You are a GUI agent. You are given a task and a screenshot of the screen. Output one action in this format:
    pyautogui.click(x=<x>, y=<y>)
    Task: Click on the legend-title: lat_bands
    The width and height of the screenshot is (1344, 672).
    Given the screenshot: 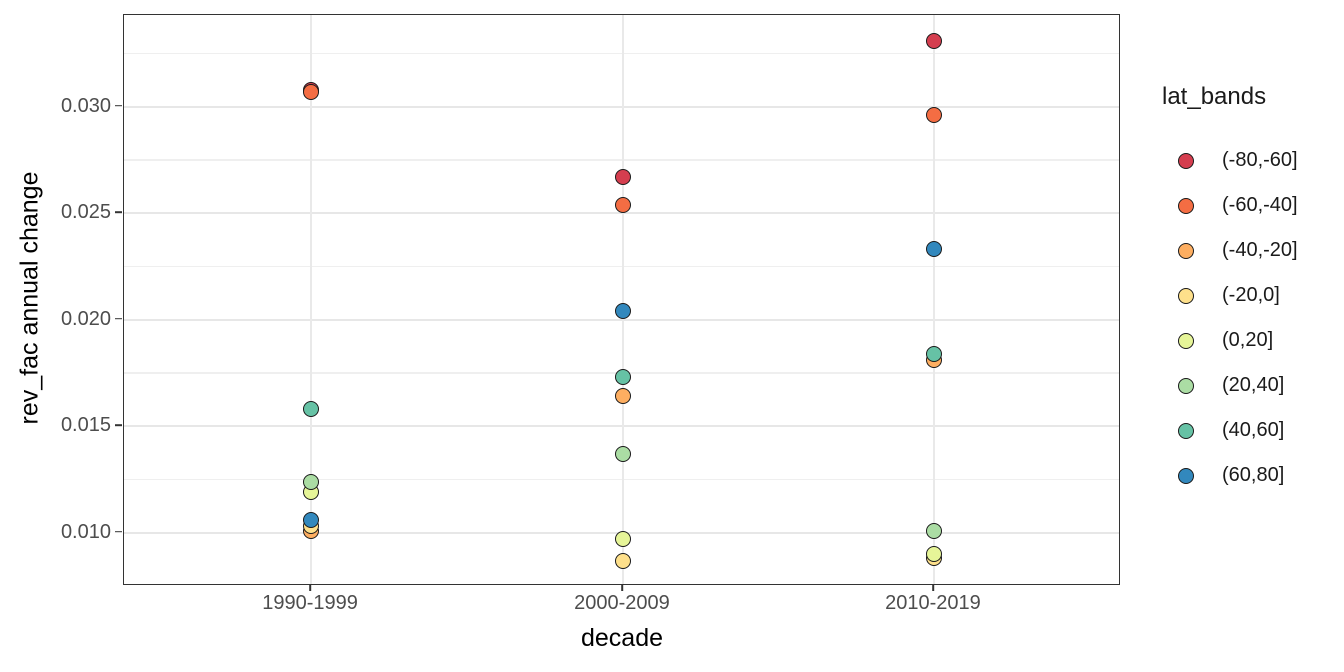 What is the action you would take?
    pyautogui.click(x=1214, y=96)
    